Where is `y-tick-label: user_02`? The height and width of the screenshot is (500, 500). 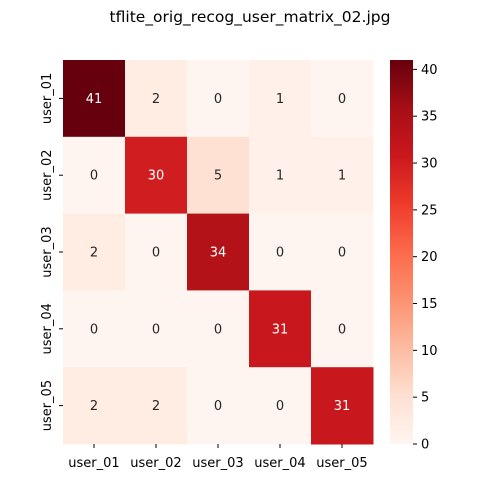
y-tick-label: user_02 is located at coordinates (47, 174).